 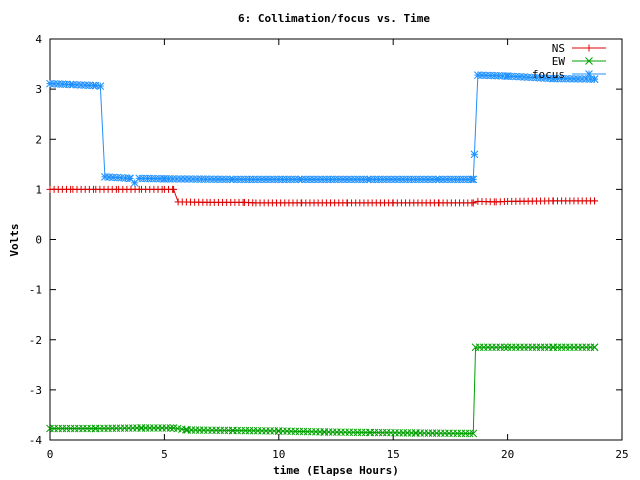 I want to click on x-tick-label: 10, so click(x=278, y=454).